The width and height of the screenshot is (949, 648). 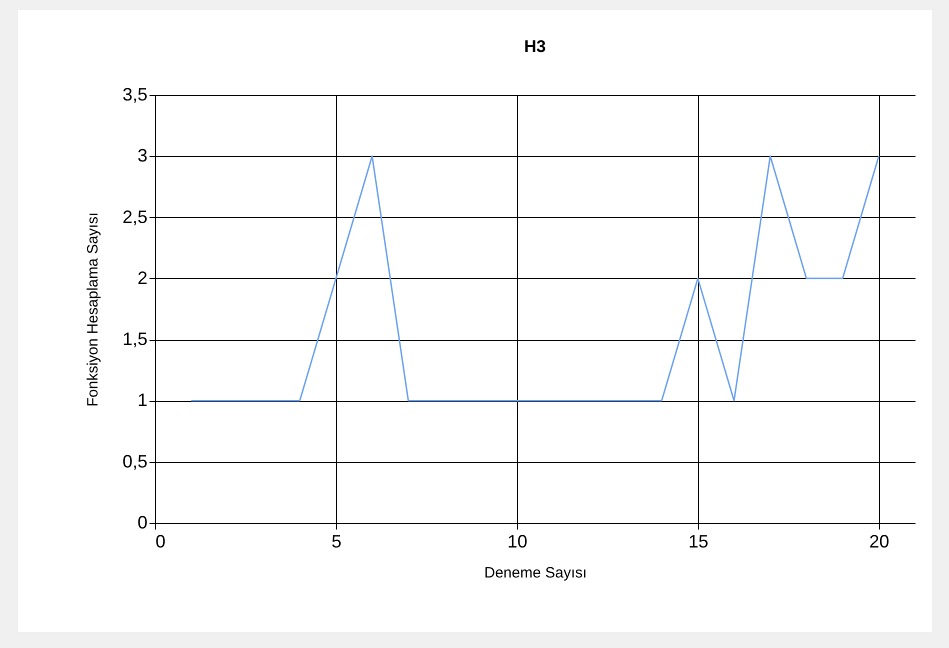 I want to click on x-axis-title: Deneme Sayısı, so click(x=535, y=573).